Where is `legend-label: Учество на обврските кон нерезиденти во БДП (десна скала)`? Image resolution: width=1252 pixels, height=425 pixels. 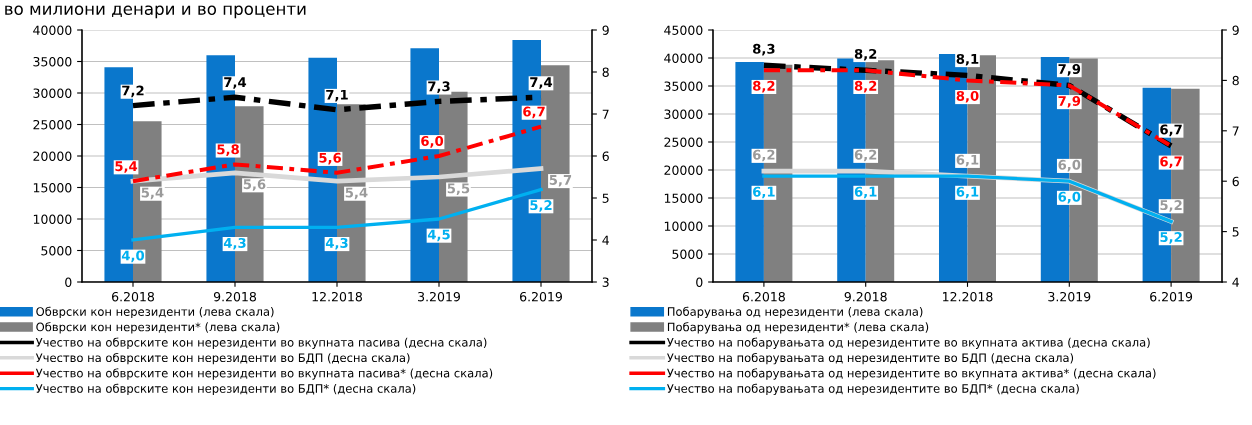 legend-label: Учество на обврските кон нерезиденти во БДП (десна скала) is located at coordinates (222, 358).